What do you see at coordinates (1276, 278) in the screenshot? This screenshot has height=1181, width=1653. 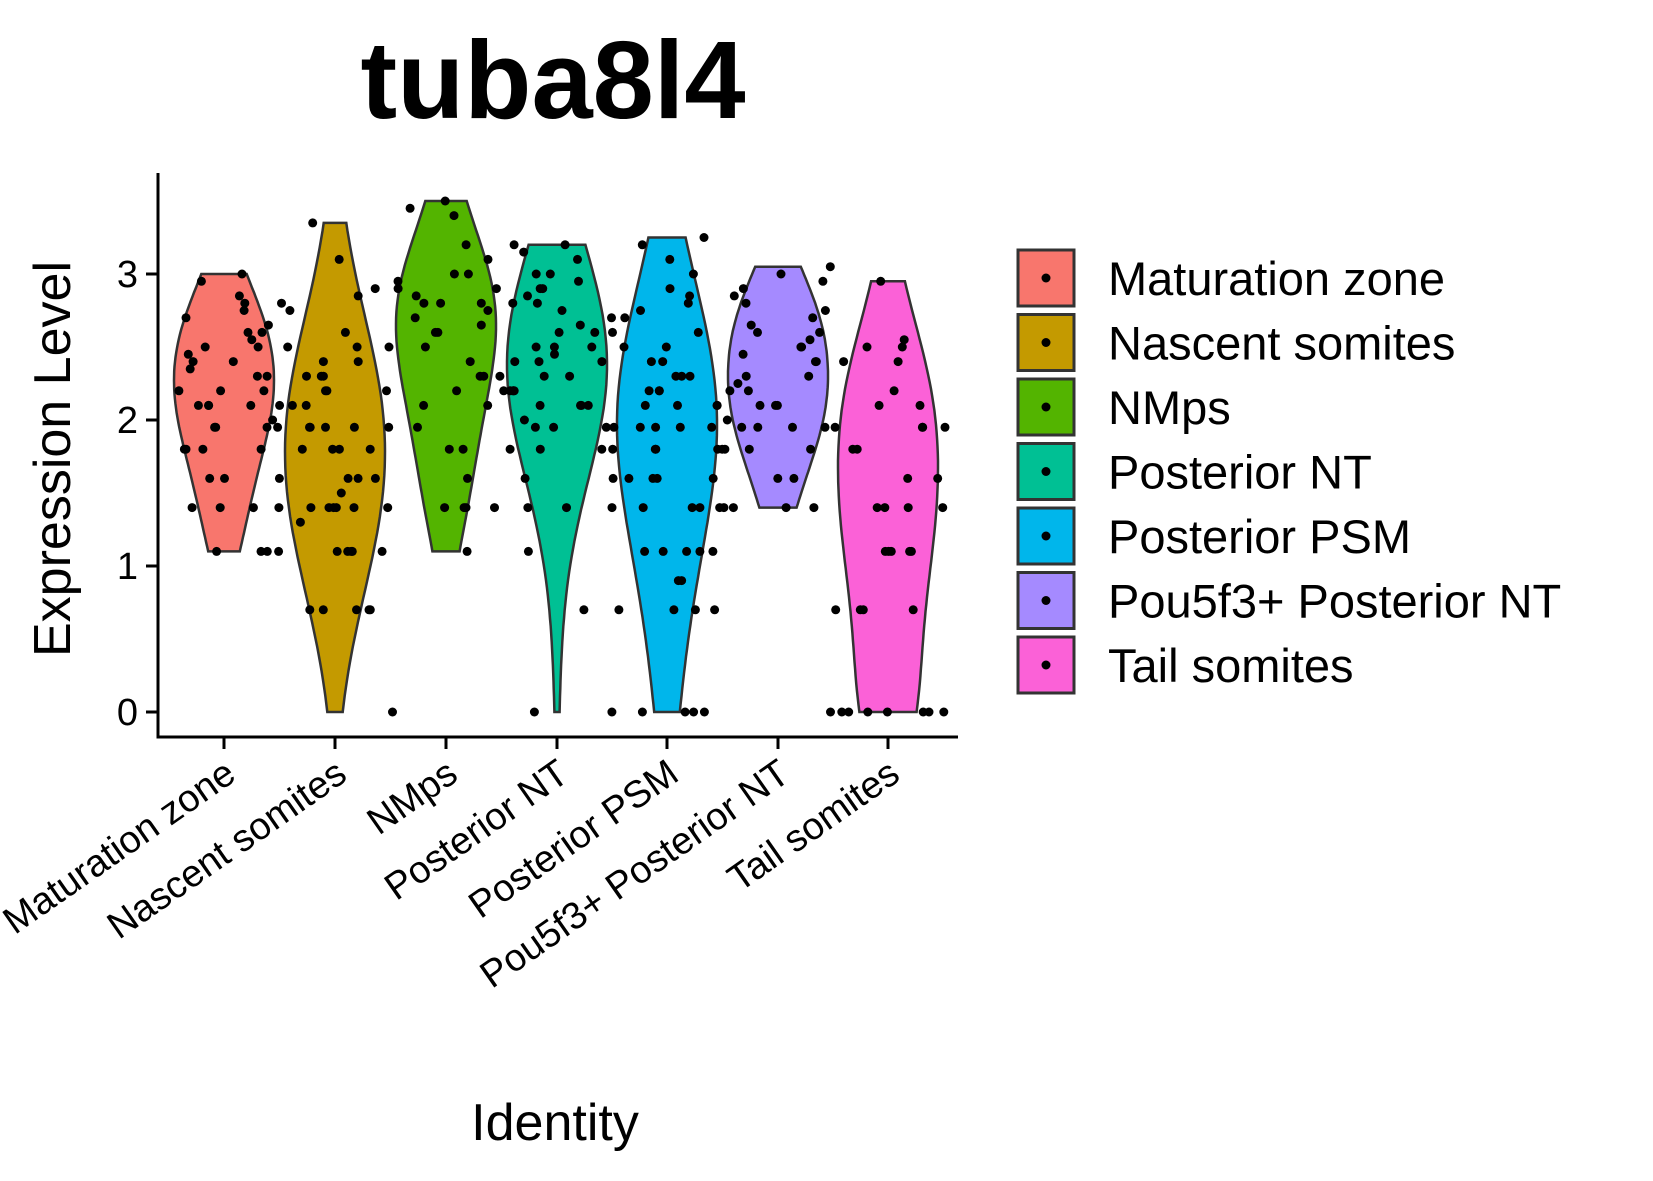 I see `legend-label: Maturation zone` at bounding box center [1276, 278].